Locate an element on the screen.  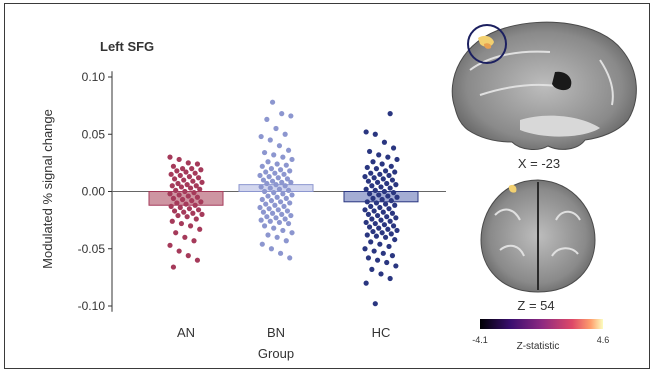
y-tick-label: 0.10 is located at coordinates (94, 77).